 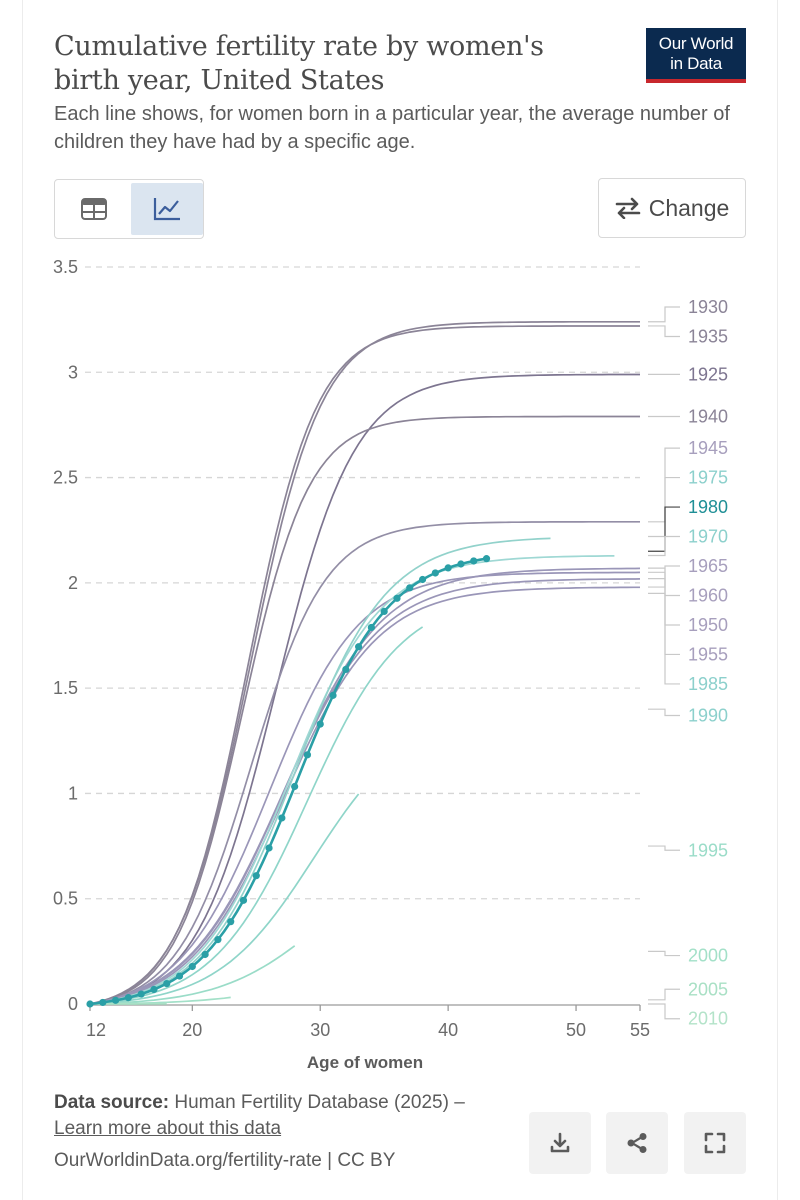 What do you see at coordinates (689, 207) in the screenshot?
I see `change-label: Change` at bounding box center [689, 207].